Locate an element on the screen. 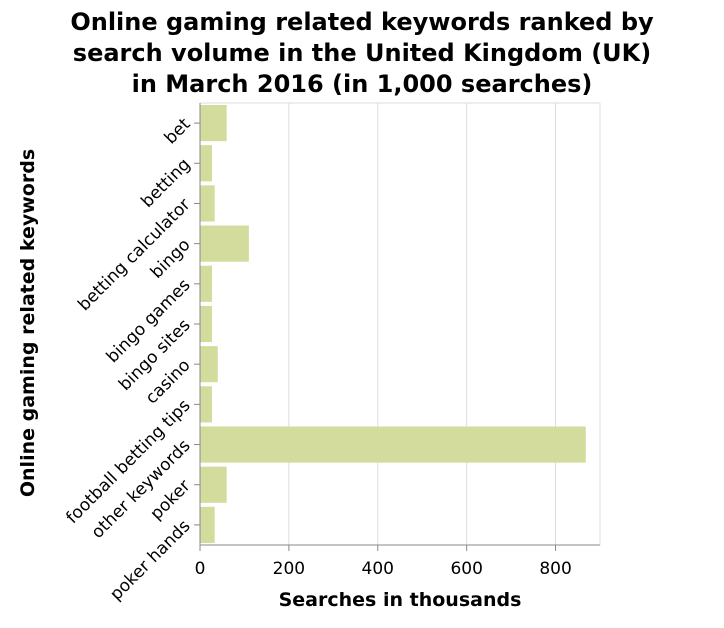  x-tick-label: 600 is located at coordinates (466, 569).